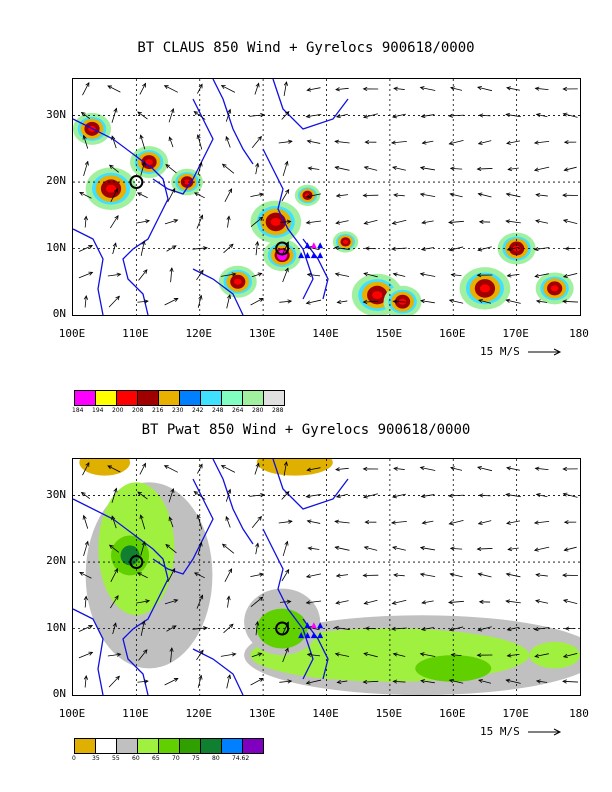 The width and height of the screenshot is (612, 792). I want to click on legend-label: 0, so click(74, 758).